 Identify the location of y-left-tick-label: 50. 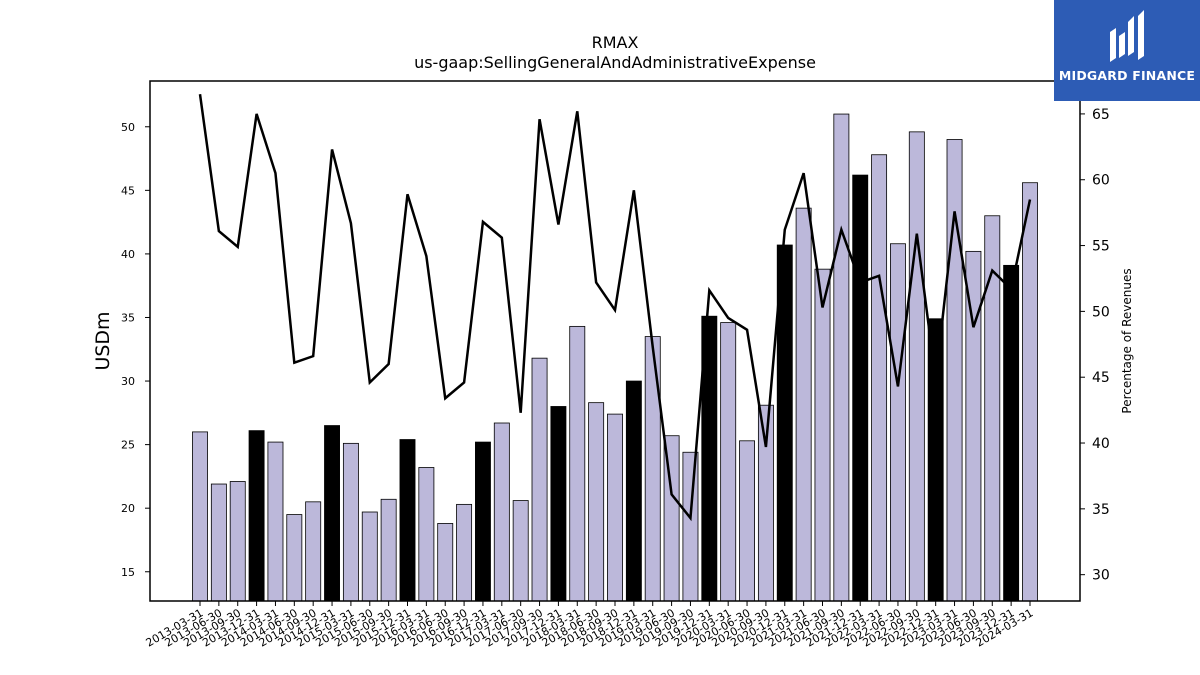
(128, 127).